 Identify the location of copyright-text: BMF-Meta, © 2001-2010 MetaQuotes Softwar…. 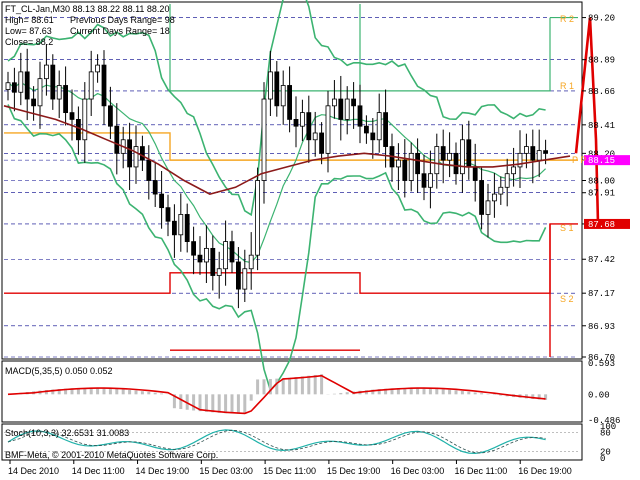
(111, 455).